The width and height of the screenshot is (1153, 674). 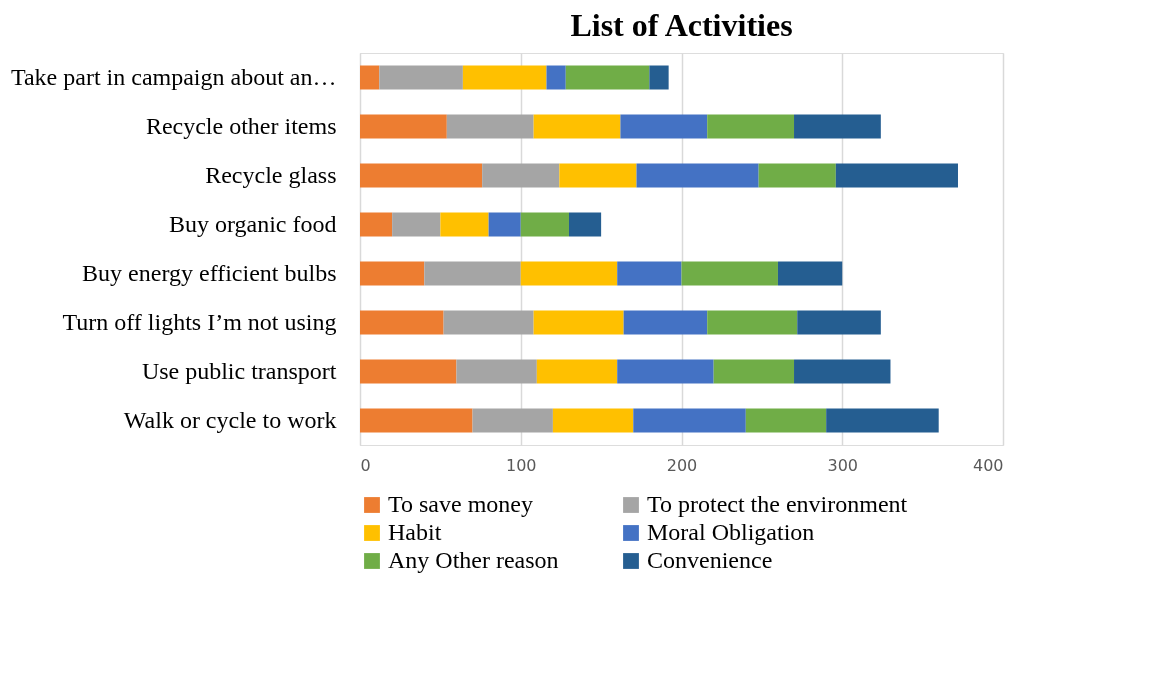 What do you see at coordinates (682, 465) in the screenshot?
I see `x-tick-label: 200` at bounding box center [682, 465].